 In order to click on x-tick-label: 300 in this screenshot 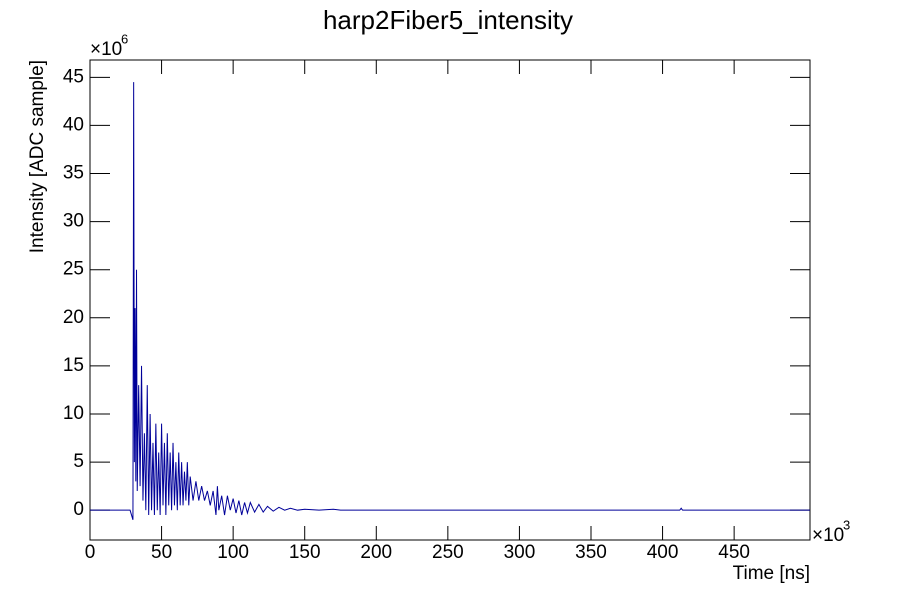, I will do `click(520, 552)`.